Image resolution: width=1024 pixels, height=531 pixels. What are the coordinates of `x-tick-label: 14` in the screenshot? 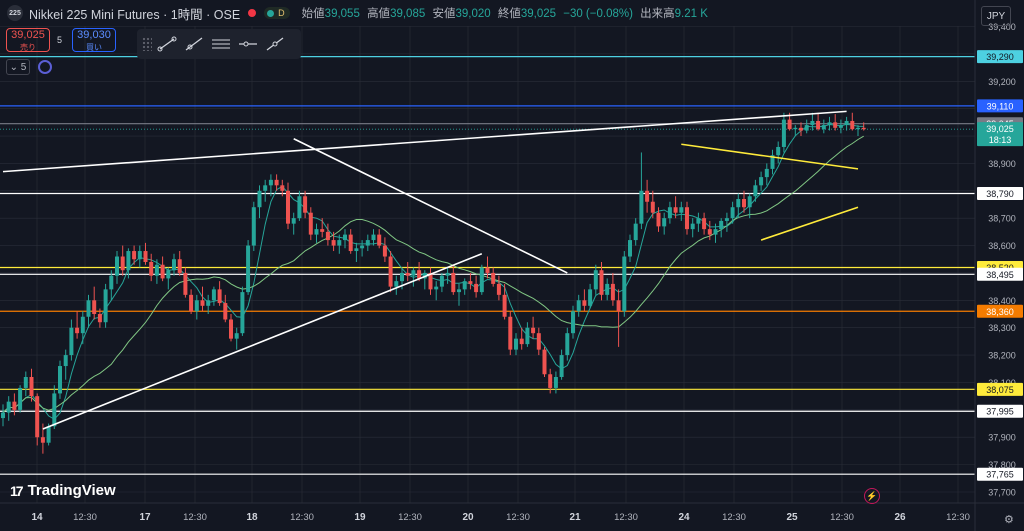 It's located at (37, 517).